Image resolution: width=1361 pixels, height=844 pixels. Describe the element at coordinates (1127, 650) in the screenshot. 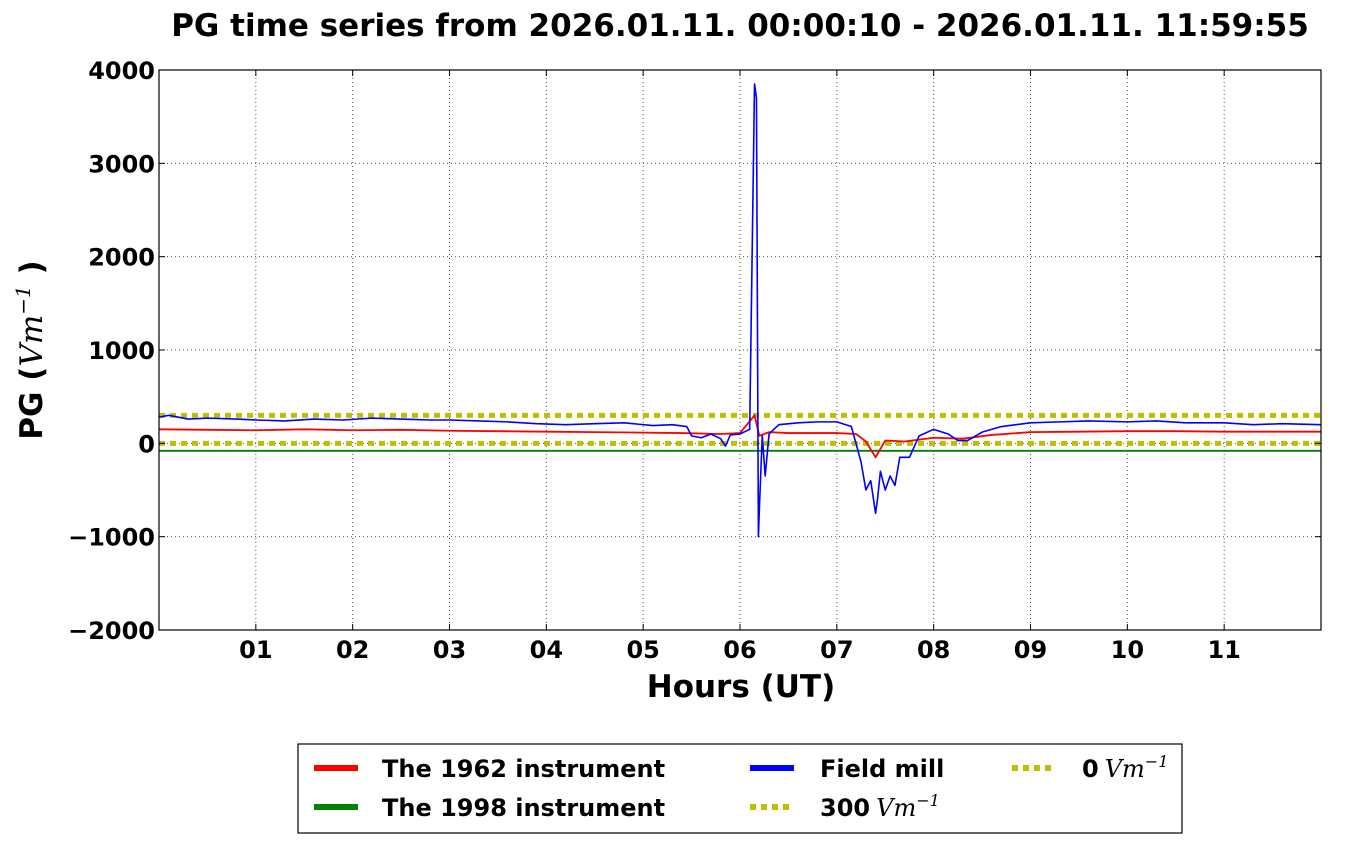

I see `x-tick-label-10: 10` at that location.